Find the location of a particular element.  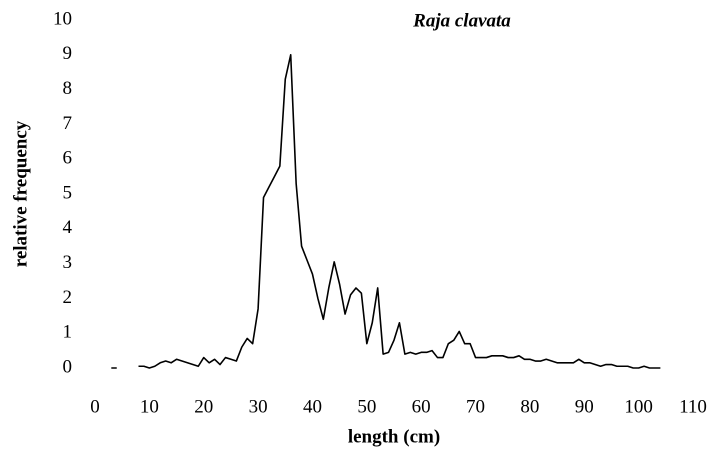

y-tick-label: 0 is located at coordinates (68, 366).